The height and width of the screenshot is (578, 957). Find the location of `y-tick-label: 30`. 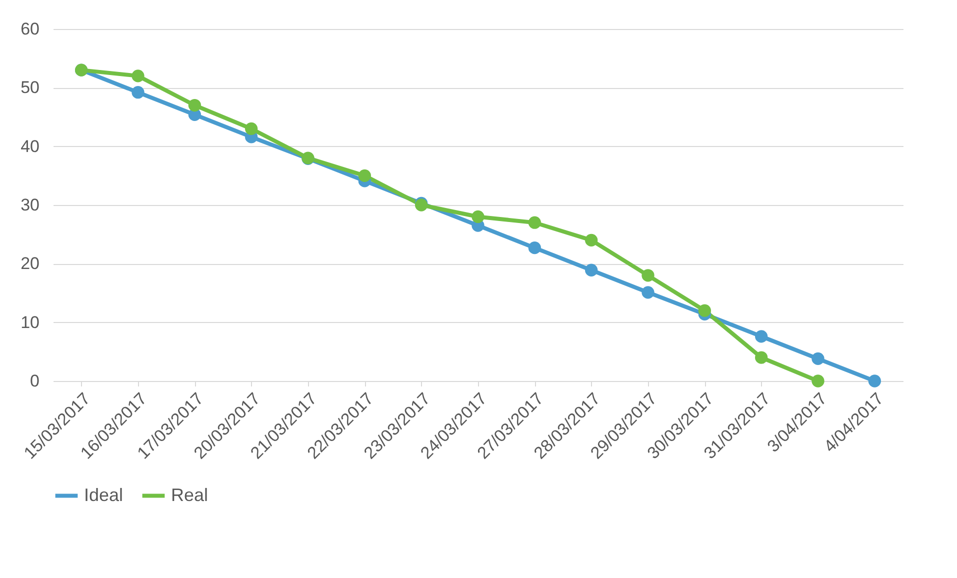

y-tick-label: 30 is located at coordinates (30, 205).